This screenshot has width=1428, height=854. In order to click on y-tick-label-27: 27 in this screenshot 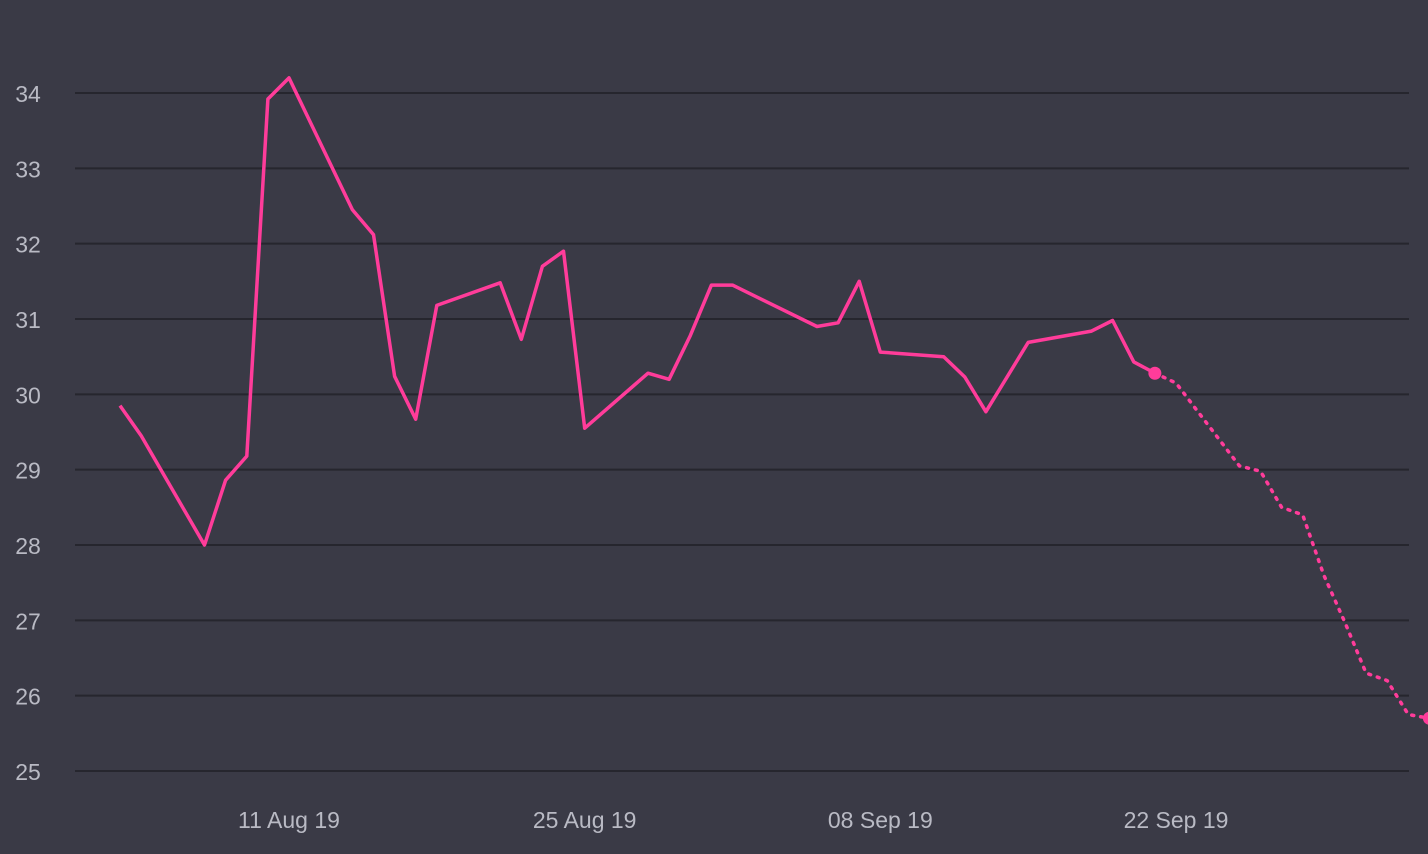, I will do `click(28, 621)`.